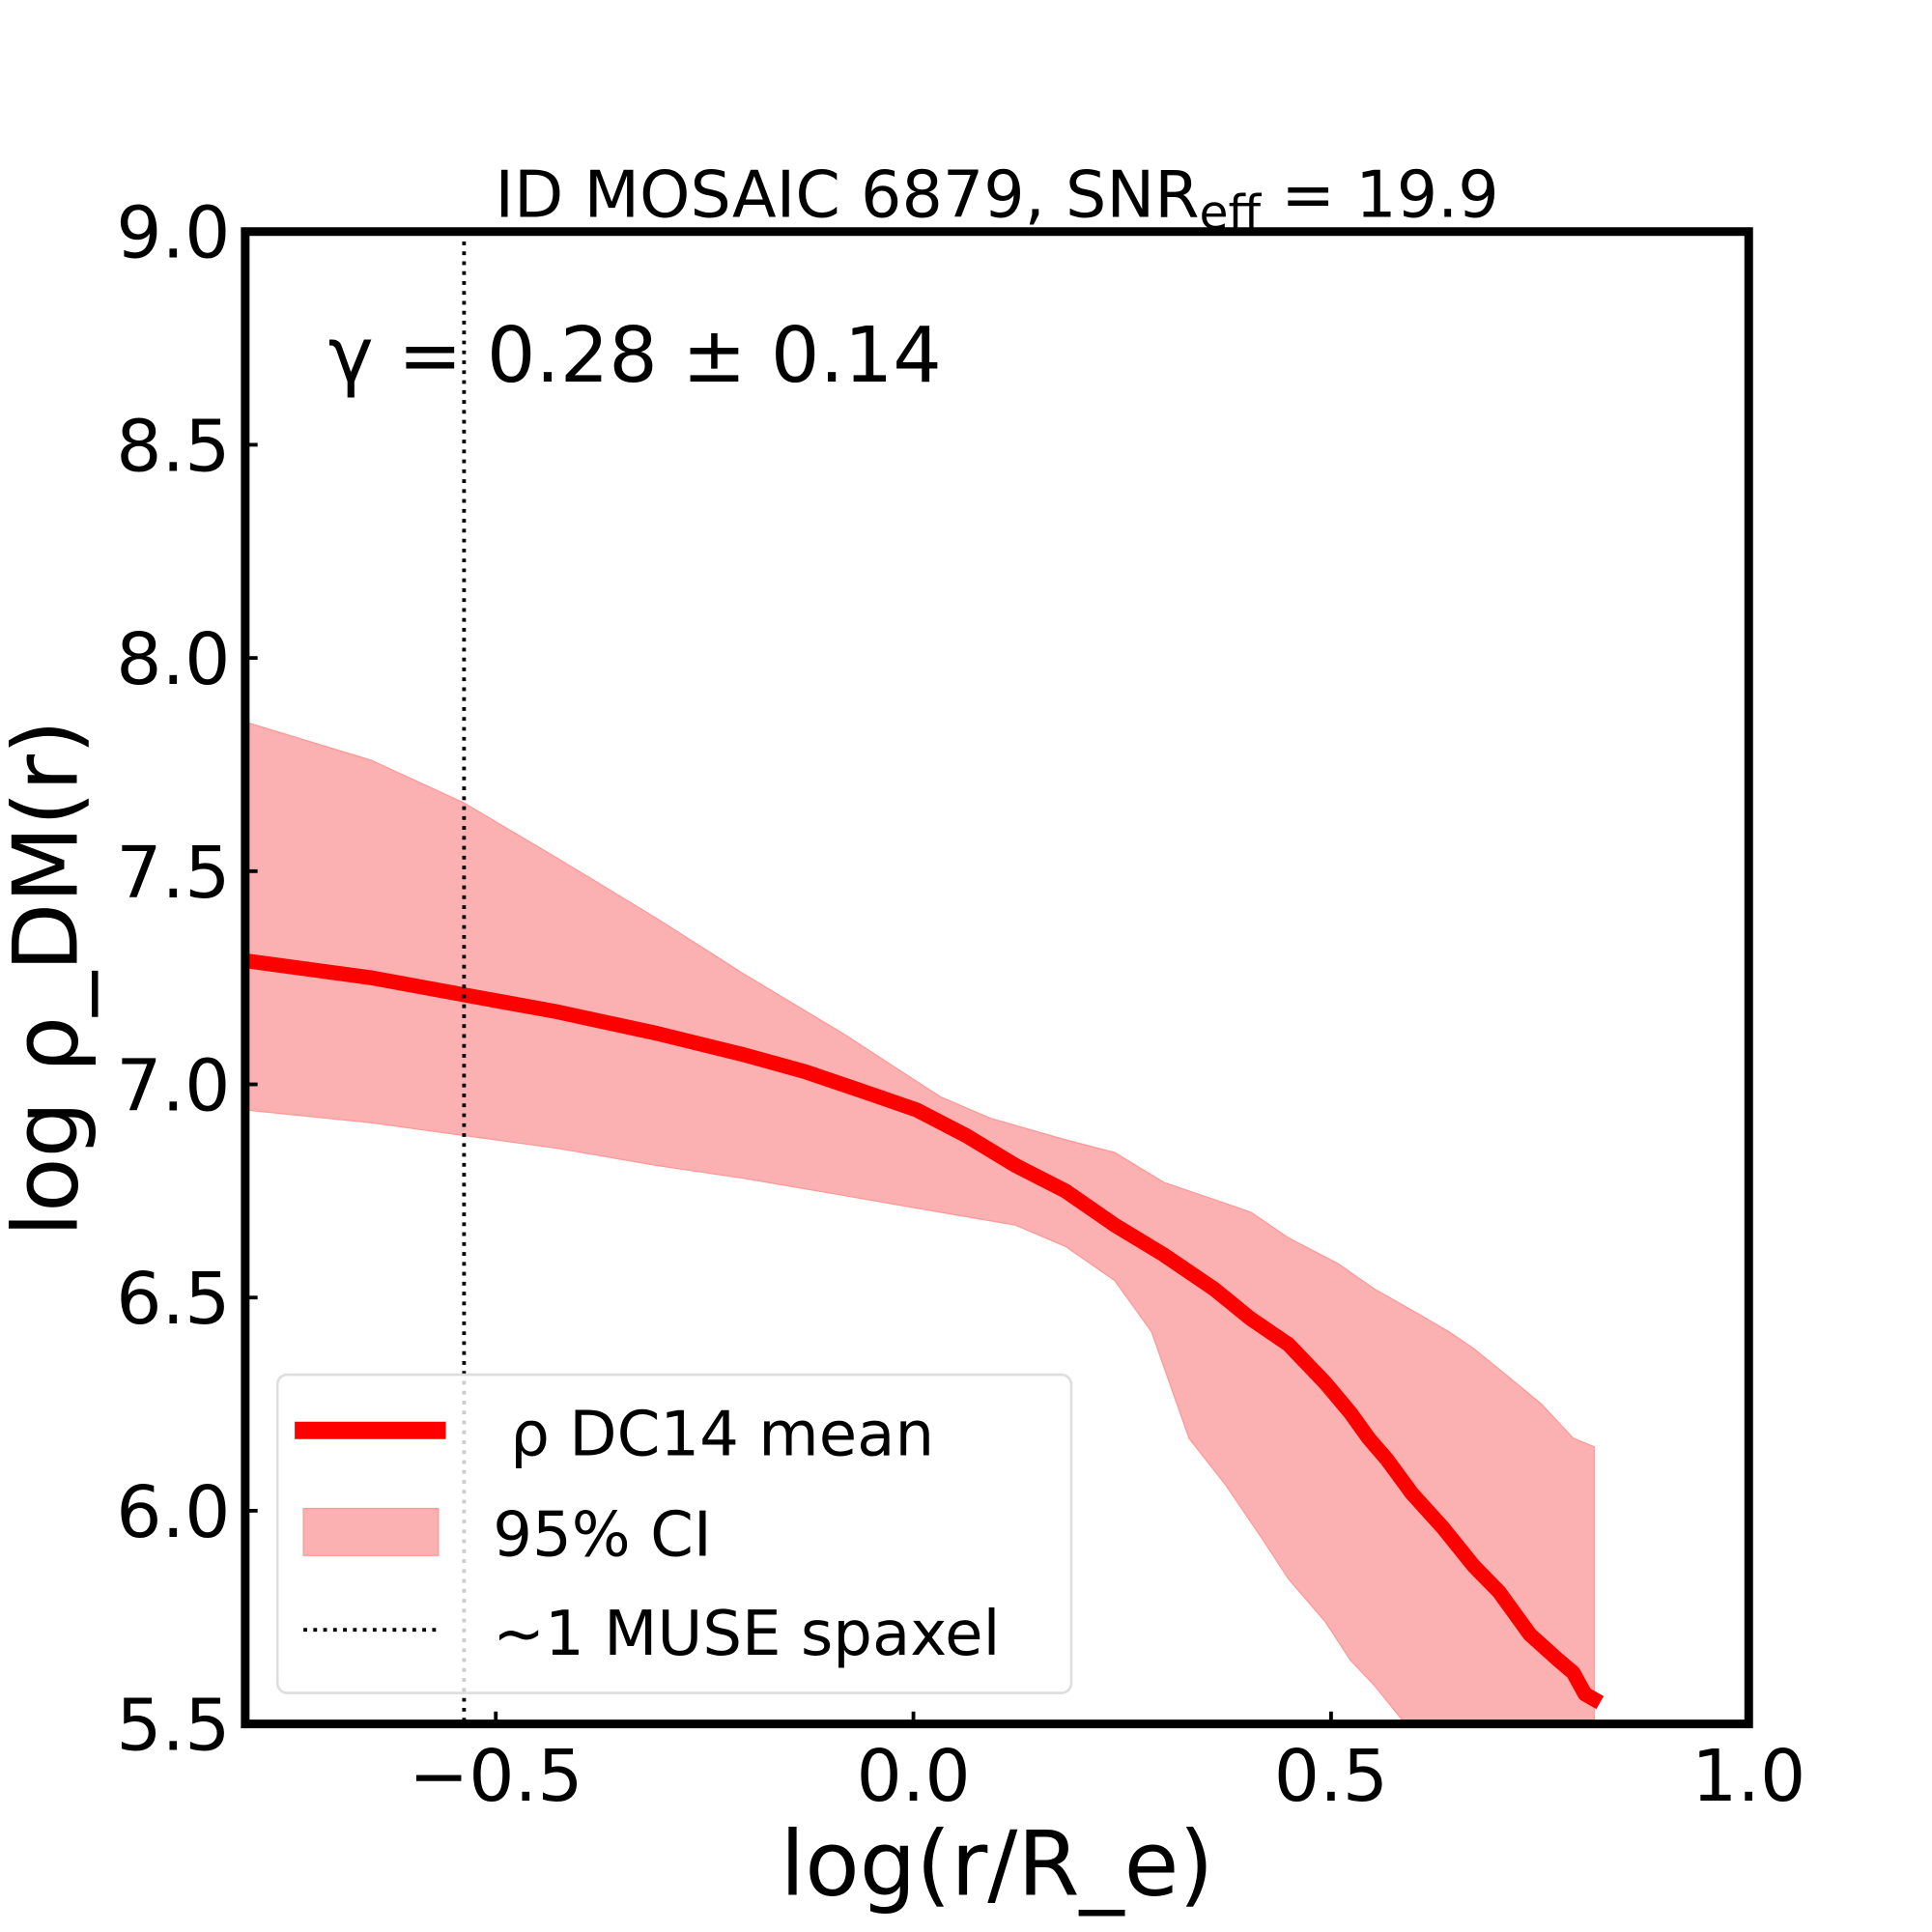 The image size is (1932, 1932). Describe the element at coordinates (173, 446) in the screenshot. I see `y-tick-label: 8.5` at that location.